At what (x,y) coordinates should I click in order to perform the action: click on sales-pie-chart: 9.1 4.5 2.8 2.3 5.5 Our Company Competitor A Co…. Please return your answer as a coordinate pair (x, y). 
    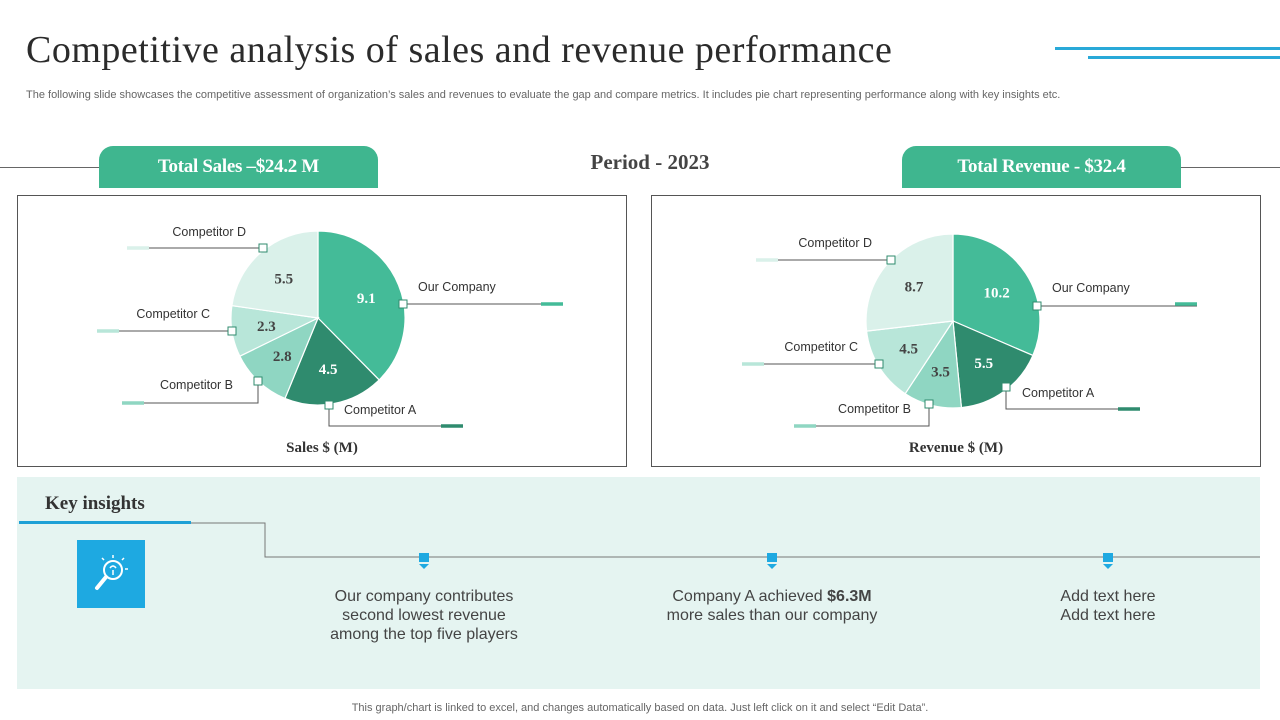
    Looking at the image, I should click on (330, 326).